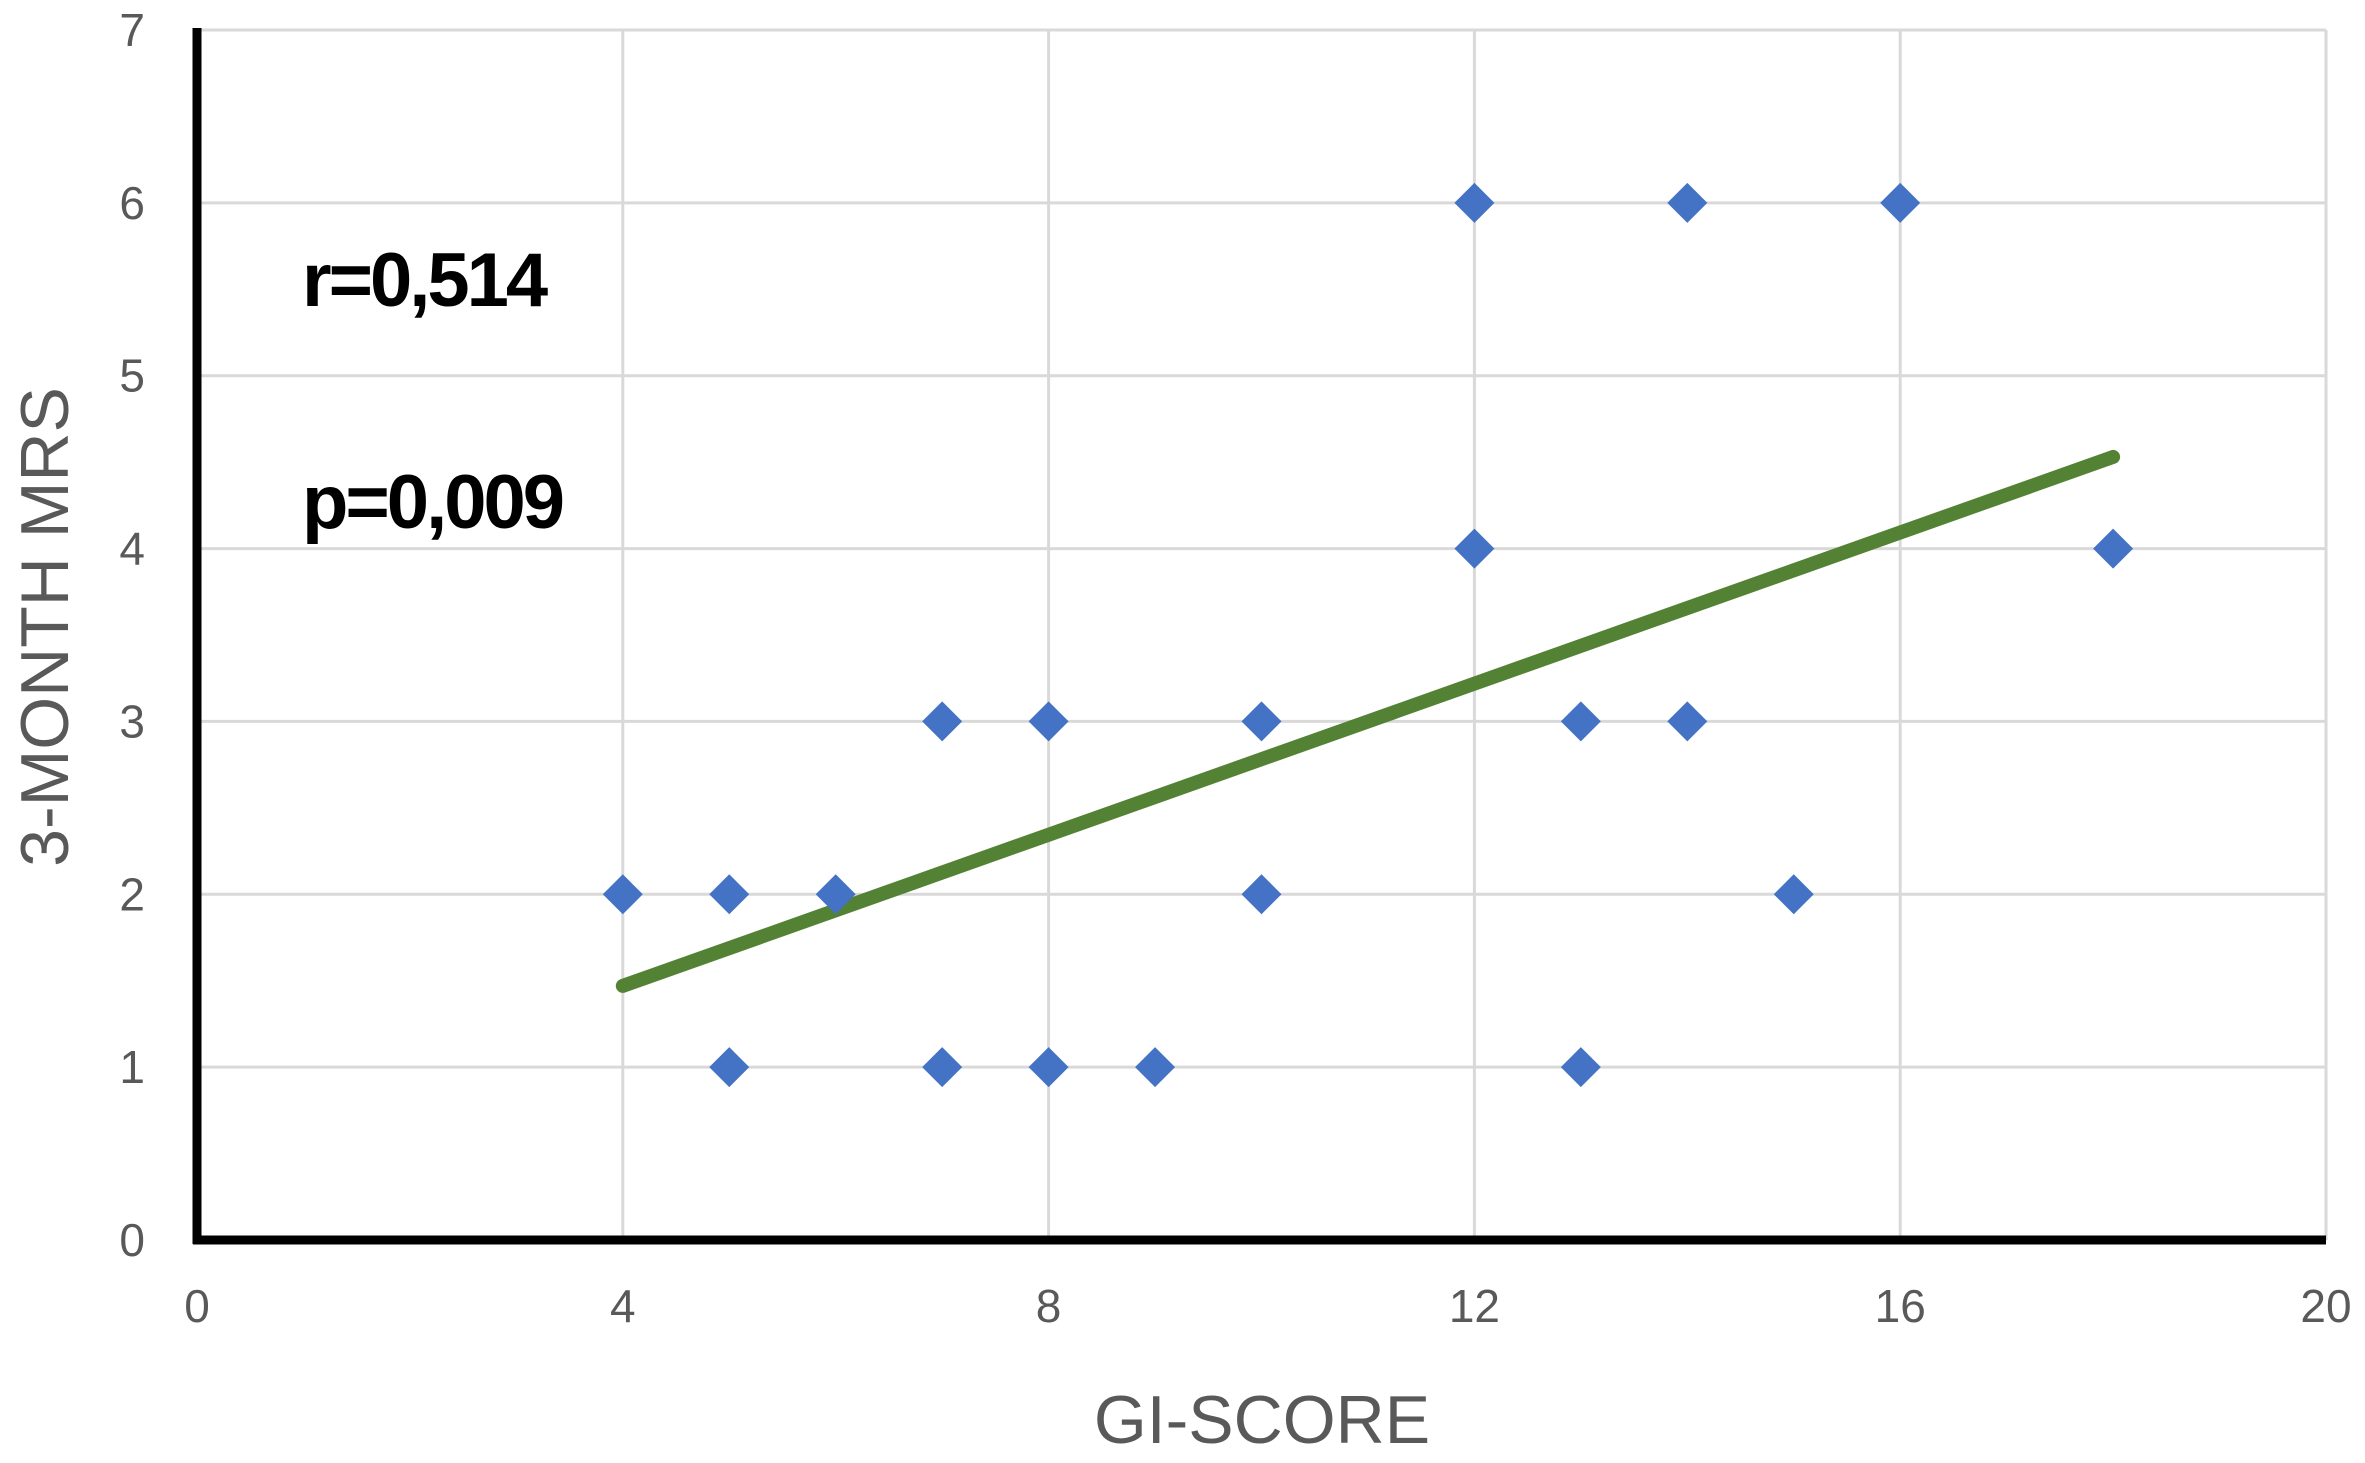 Image resolution: width=2365 pixels, height=1463 pixels. Describe the element at coordinates (132, 721) in the screenshot. I see `y-tick-label-3: 3` at that location.